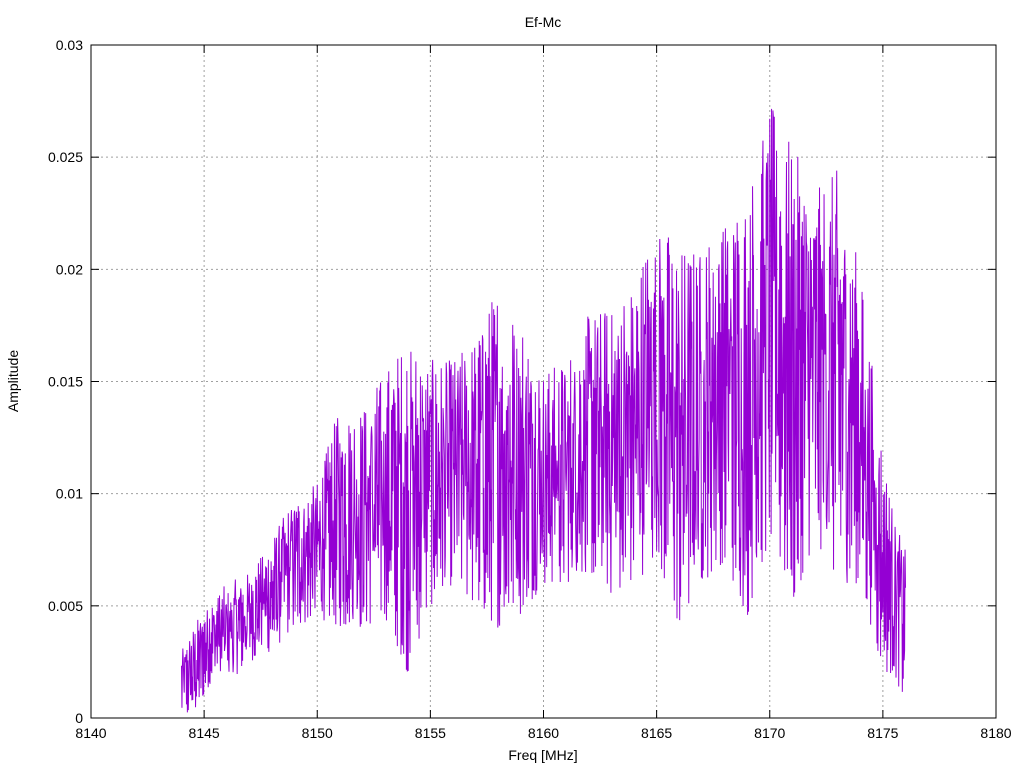 This screenshot has height=773, width=1024. What do you see at coordinates (65, 382) in the screenshot?
I see `y-tick-label: 0.015` at bounding box center [65, 382].